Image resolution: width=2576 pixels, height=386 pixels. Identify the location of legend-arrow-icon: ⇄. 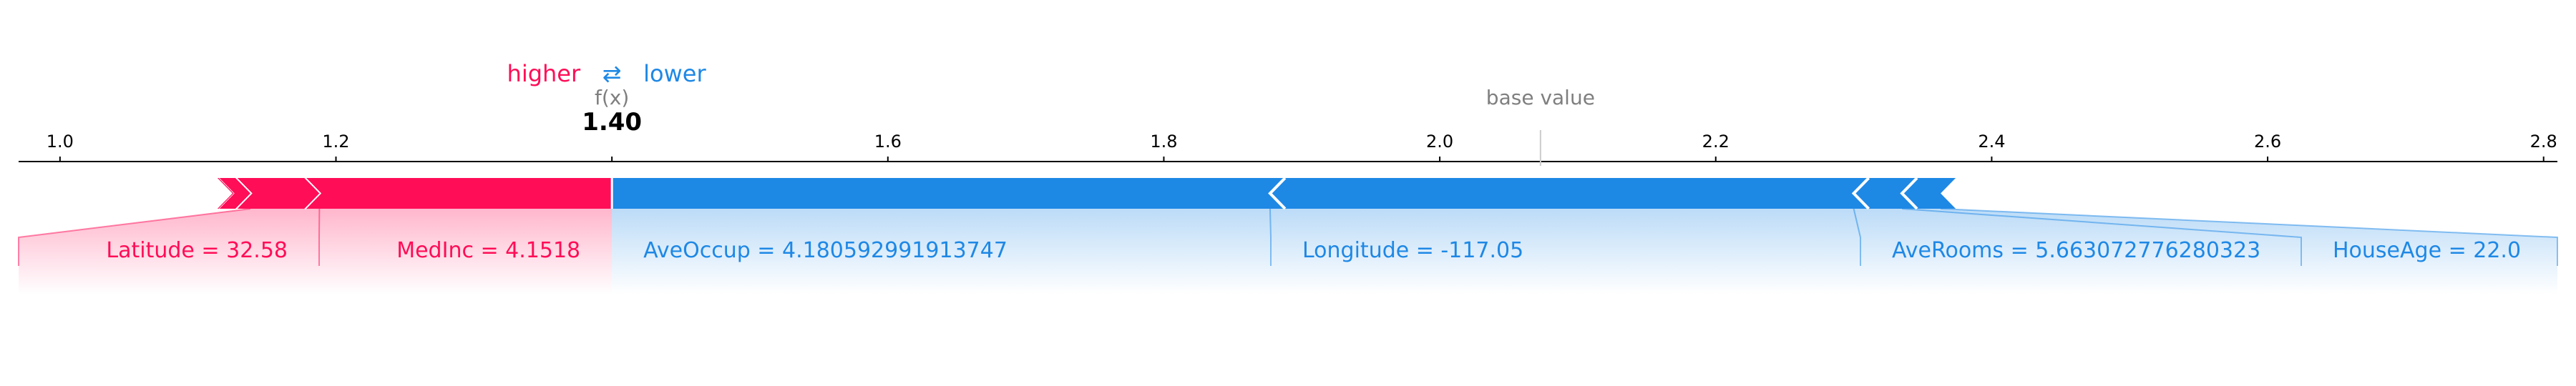
(612, 73).